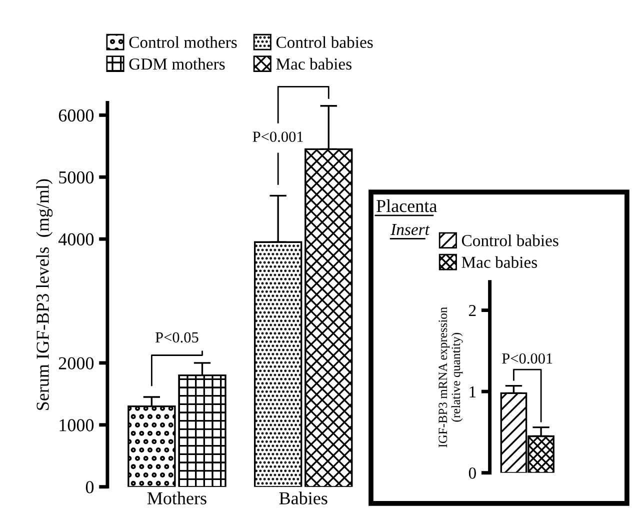 This screenshot has width=632, height=519. What do you see at coordinates (176, 337) in the screenshot?
I see `annotation: P<0.05` at bounding box center [176, 337].